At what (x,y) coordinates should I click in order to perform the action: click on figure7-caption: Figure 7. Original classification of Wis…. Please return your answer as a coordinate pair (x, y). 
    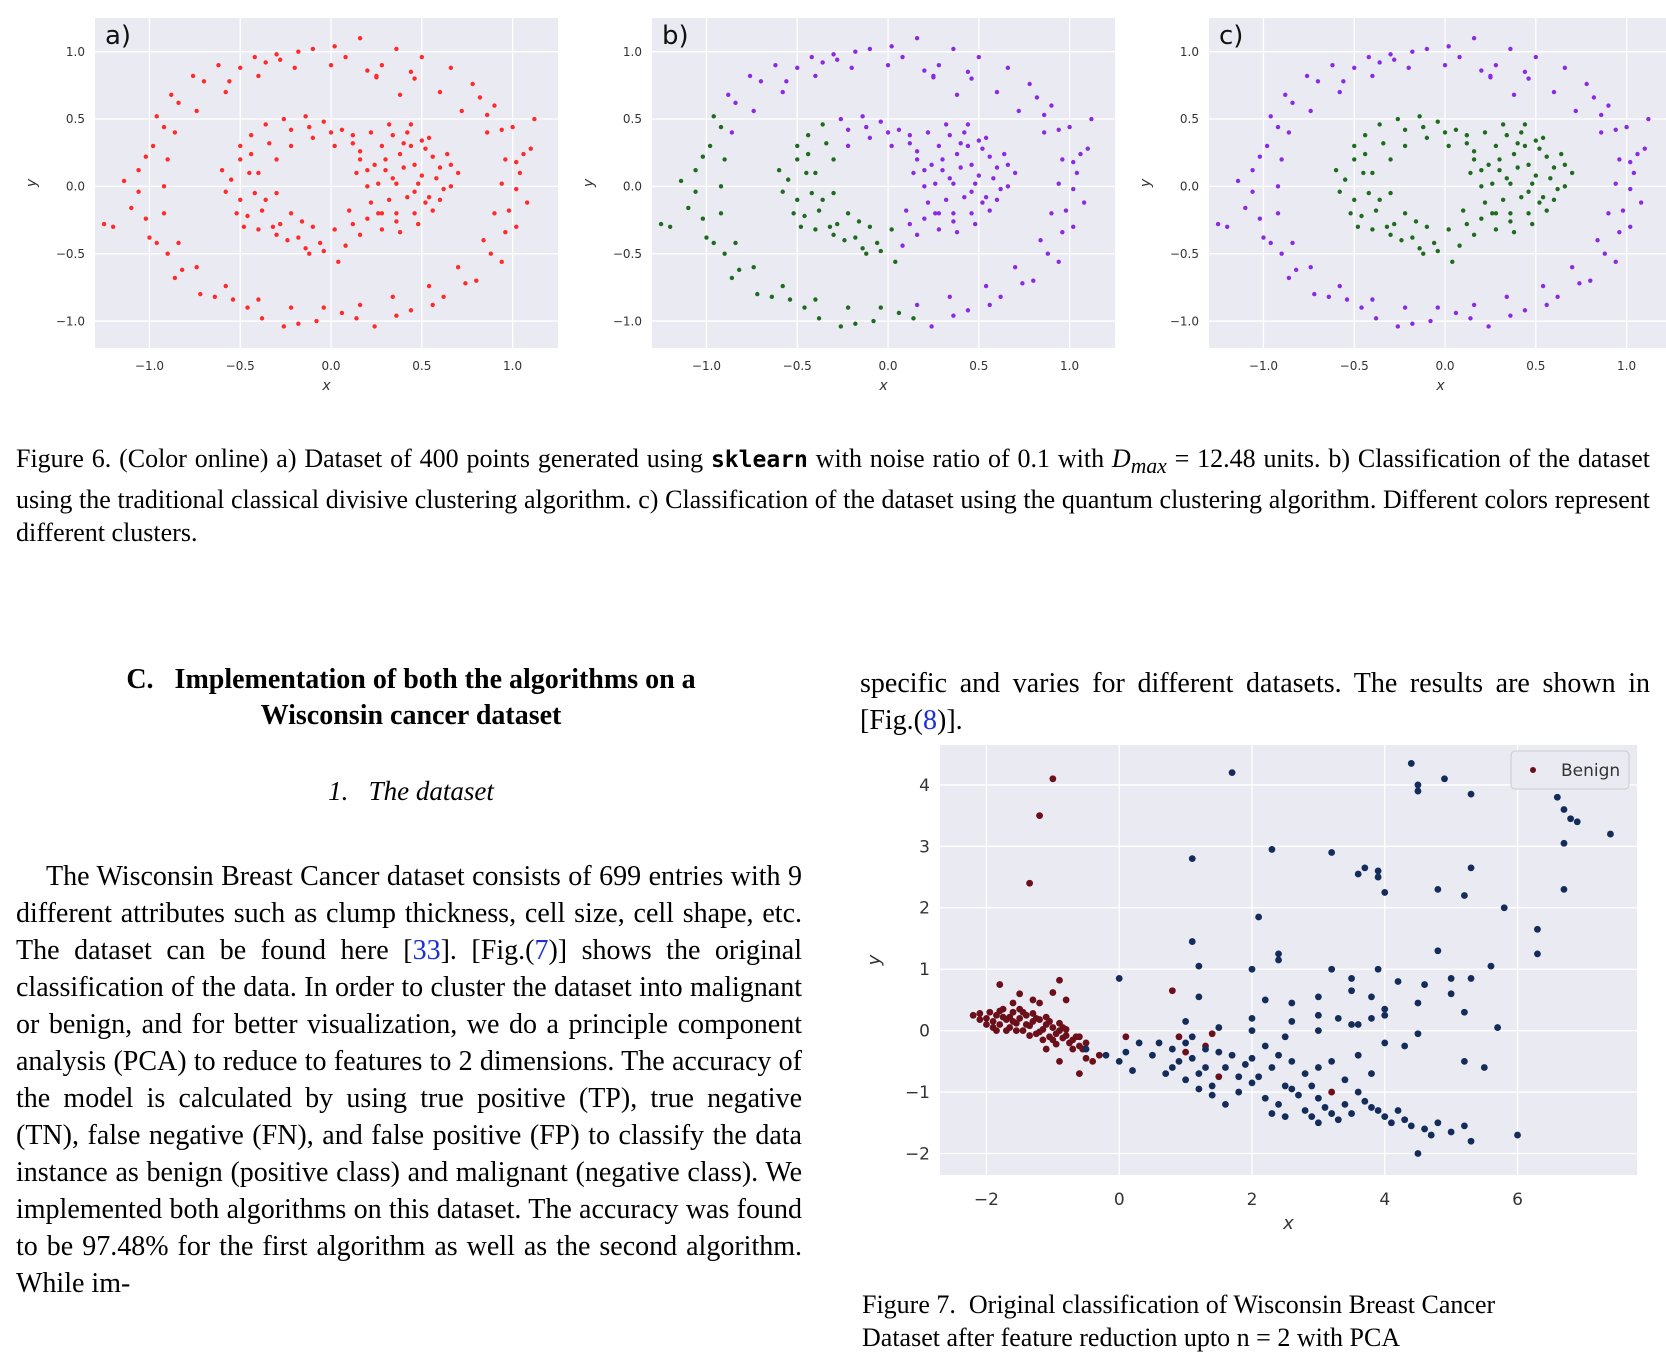
    Looking at the image, I should click on (1257, 1321).